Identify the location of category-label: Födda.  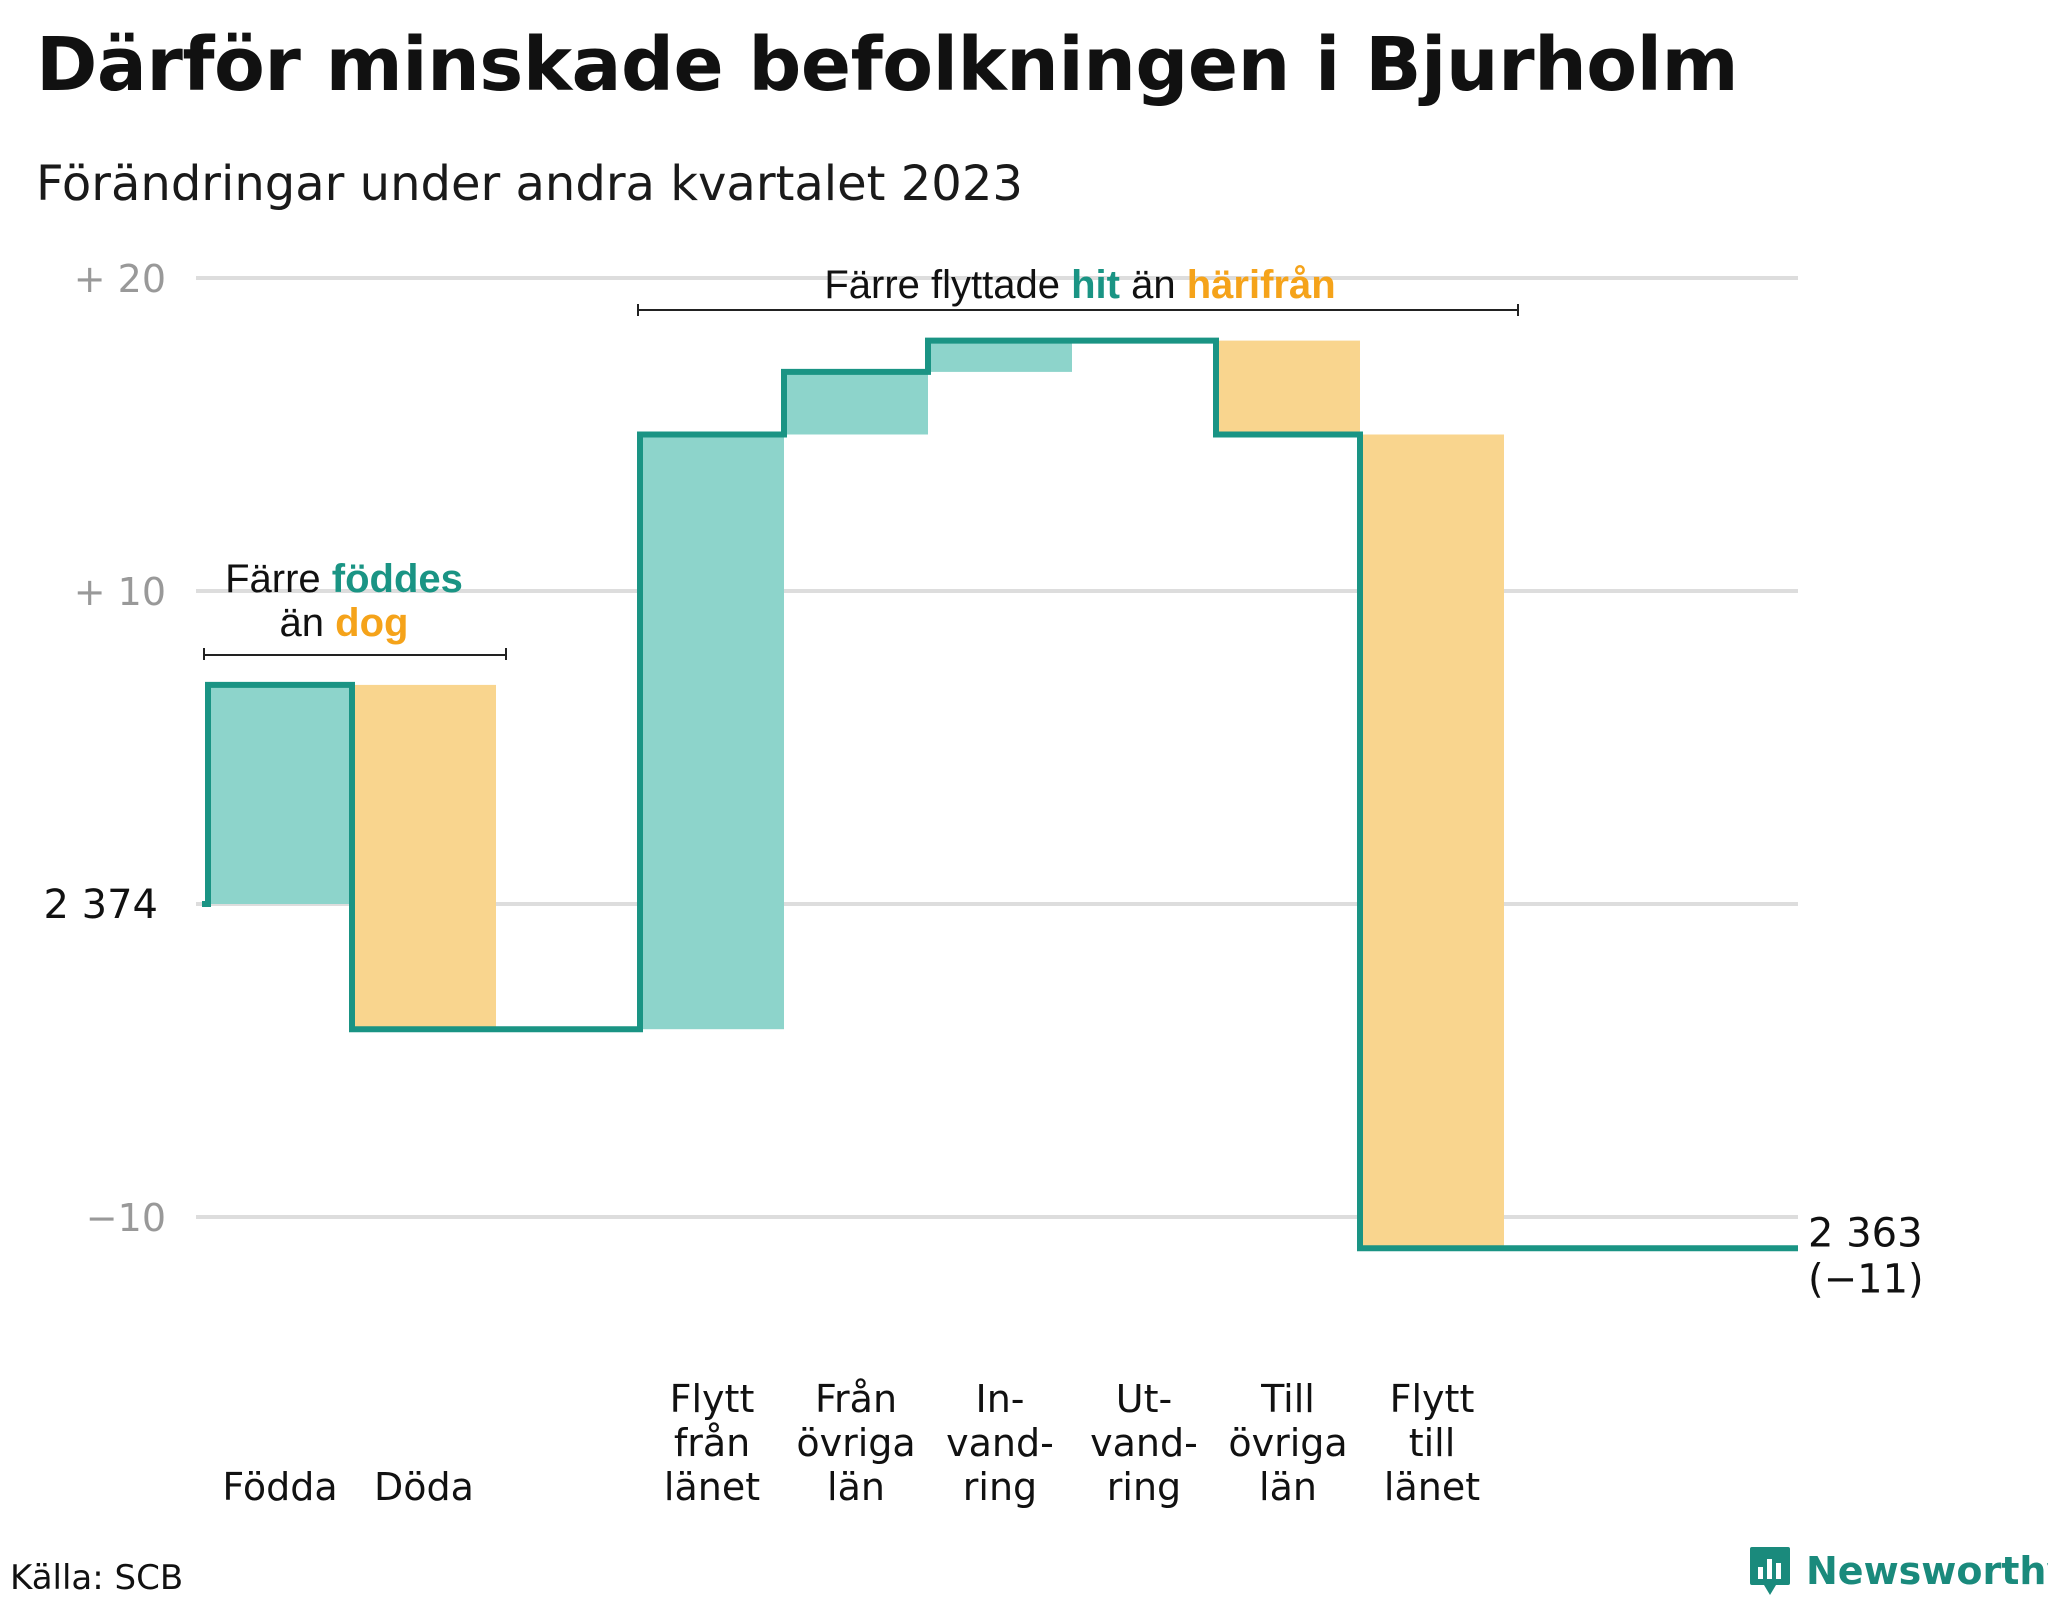
(279, 1487).